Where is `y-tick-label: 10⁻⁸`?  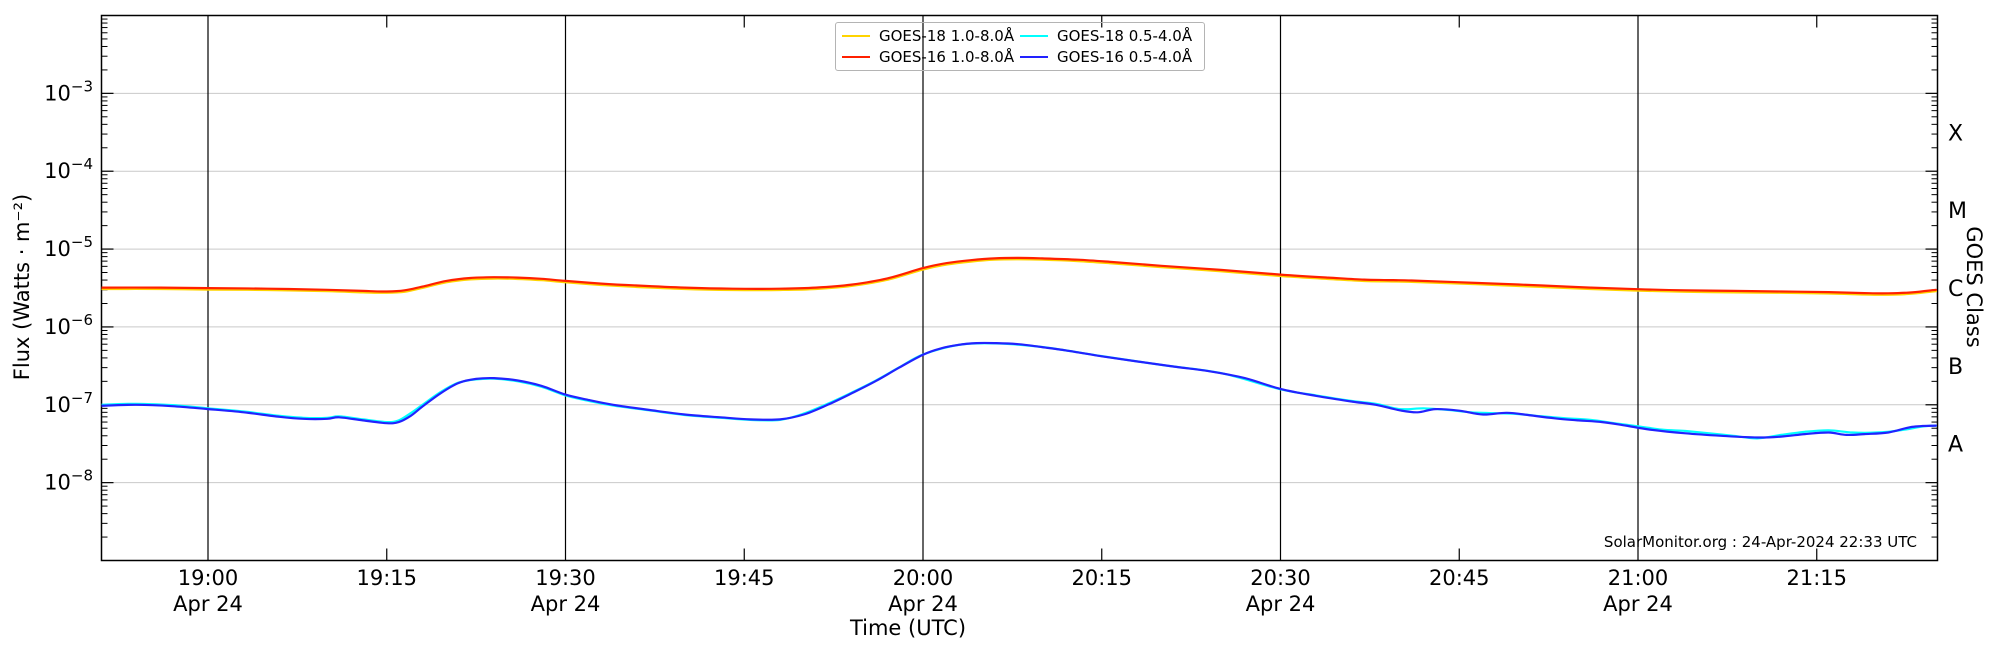
y-tick-label: 10⁻⁸ is located at coordinates (68, 481).